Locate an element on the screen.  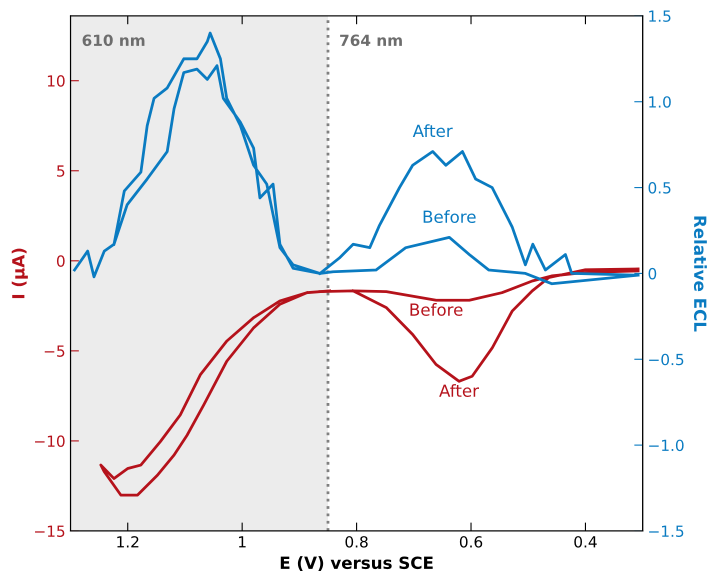
y2-tick-label: 1.0 is located at coordinates (660, 102).